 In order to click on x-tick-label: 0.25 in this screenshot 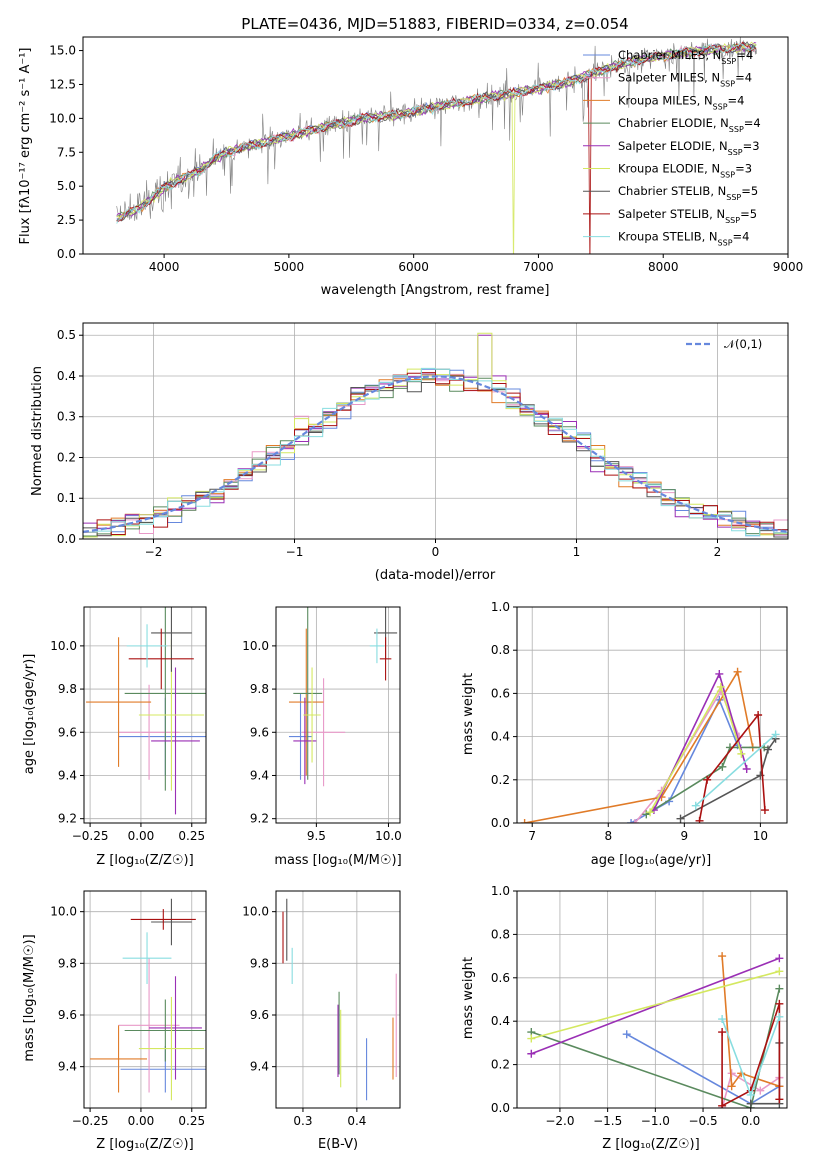, I will do `click(191, 836)`.